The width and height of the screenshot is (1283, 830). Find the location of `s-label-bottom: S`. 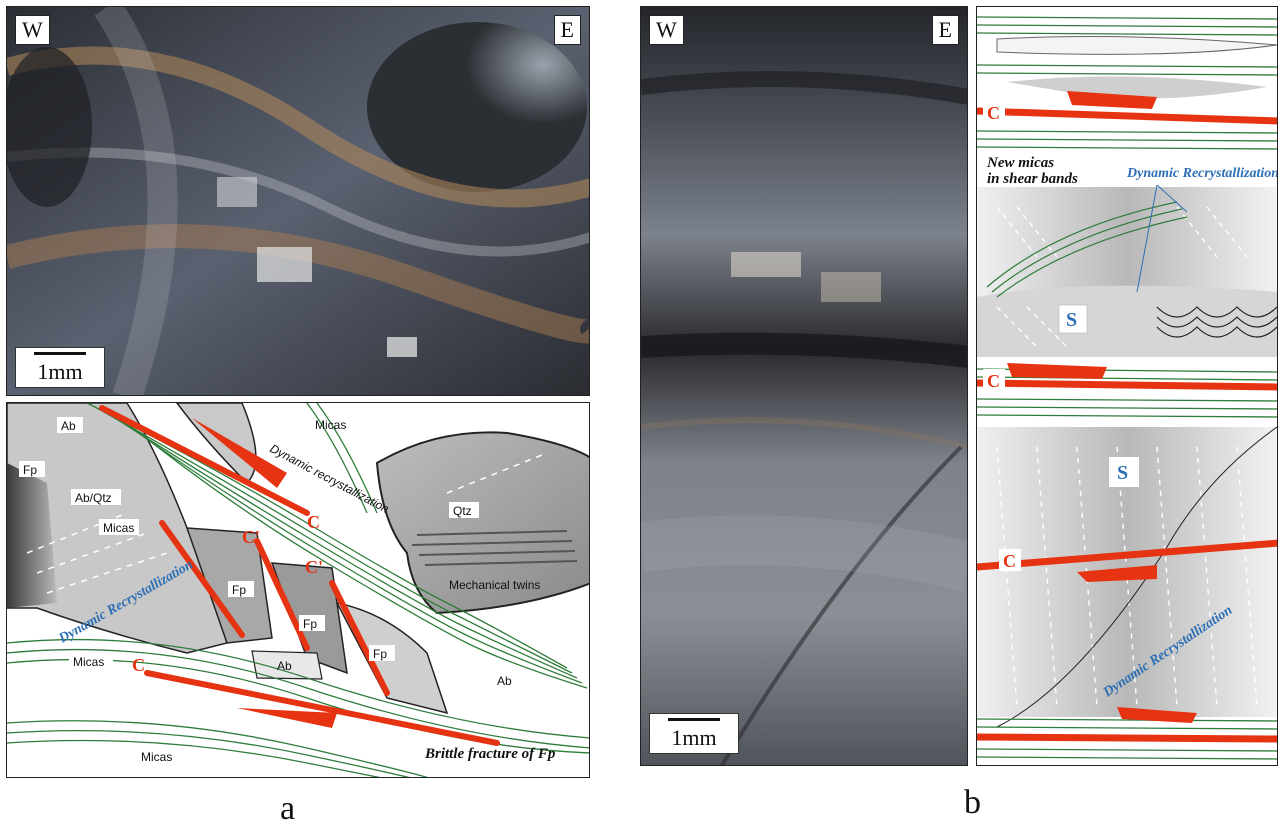

s-label-bottom: S is located at coordinates (1122, 473).